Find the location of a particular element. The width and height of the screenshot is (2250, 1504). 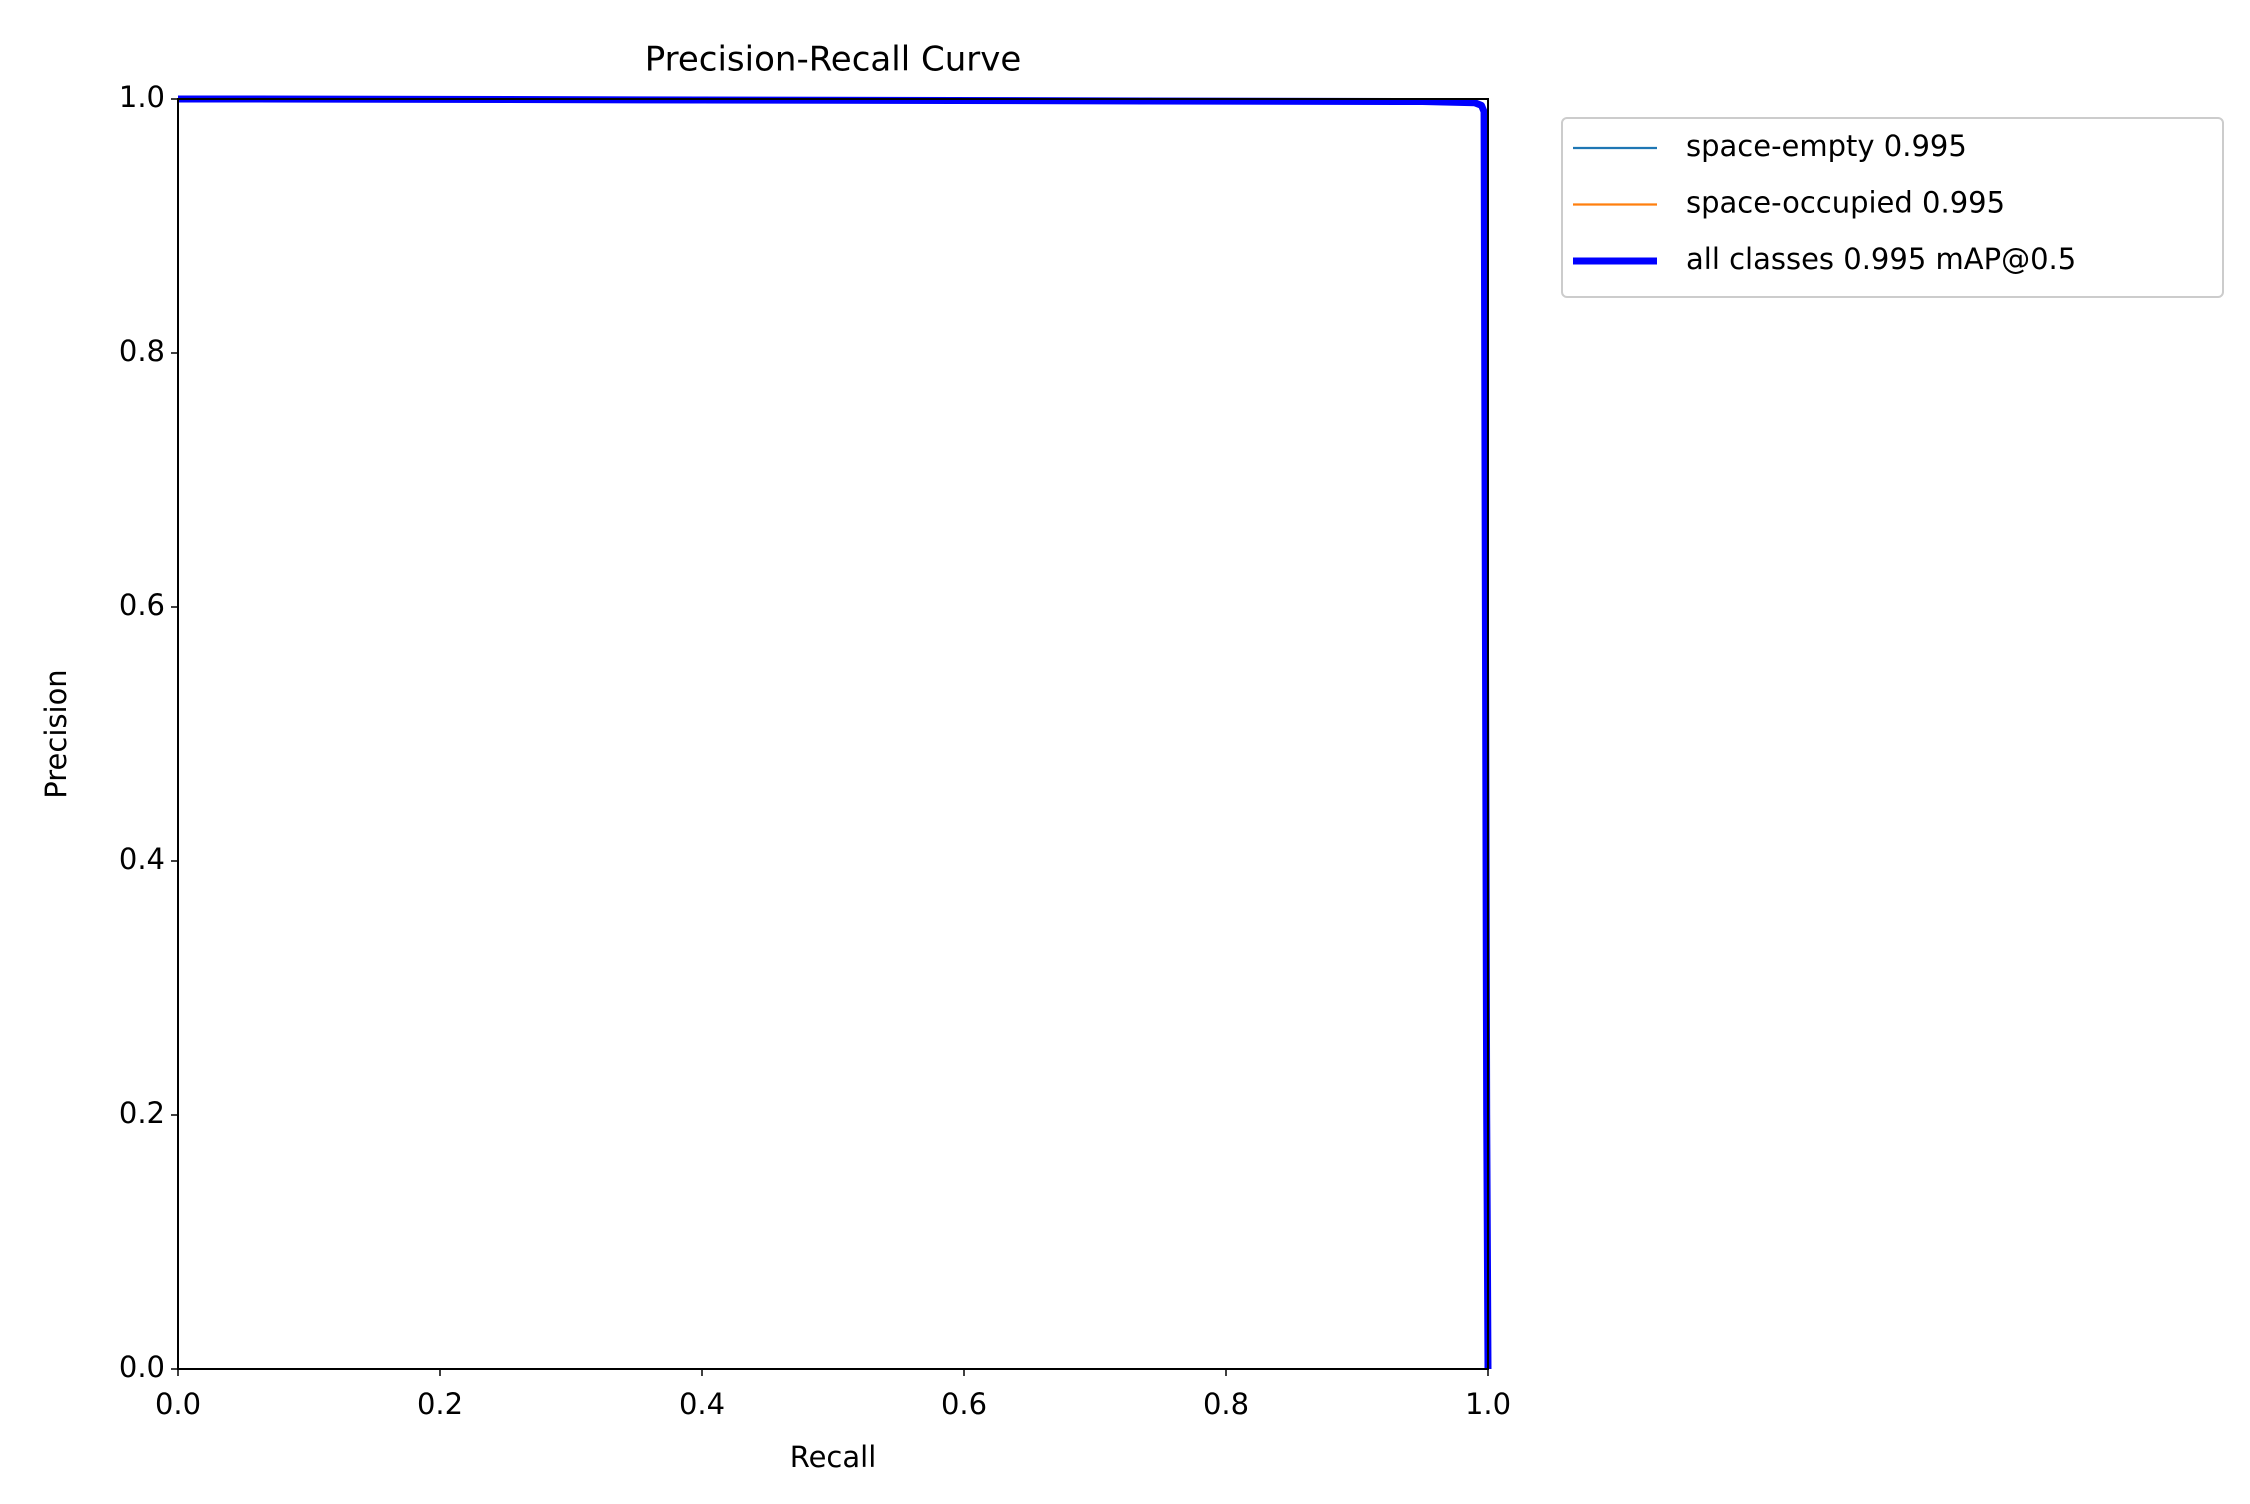

y-tick-label: 0.4 is located at coordinates (142, 859).